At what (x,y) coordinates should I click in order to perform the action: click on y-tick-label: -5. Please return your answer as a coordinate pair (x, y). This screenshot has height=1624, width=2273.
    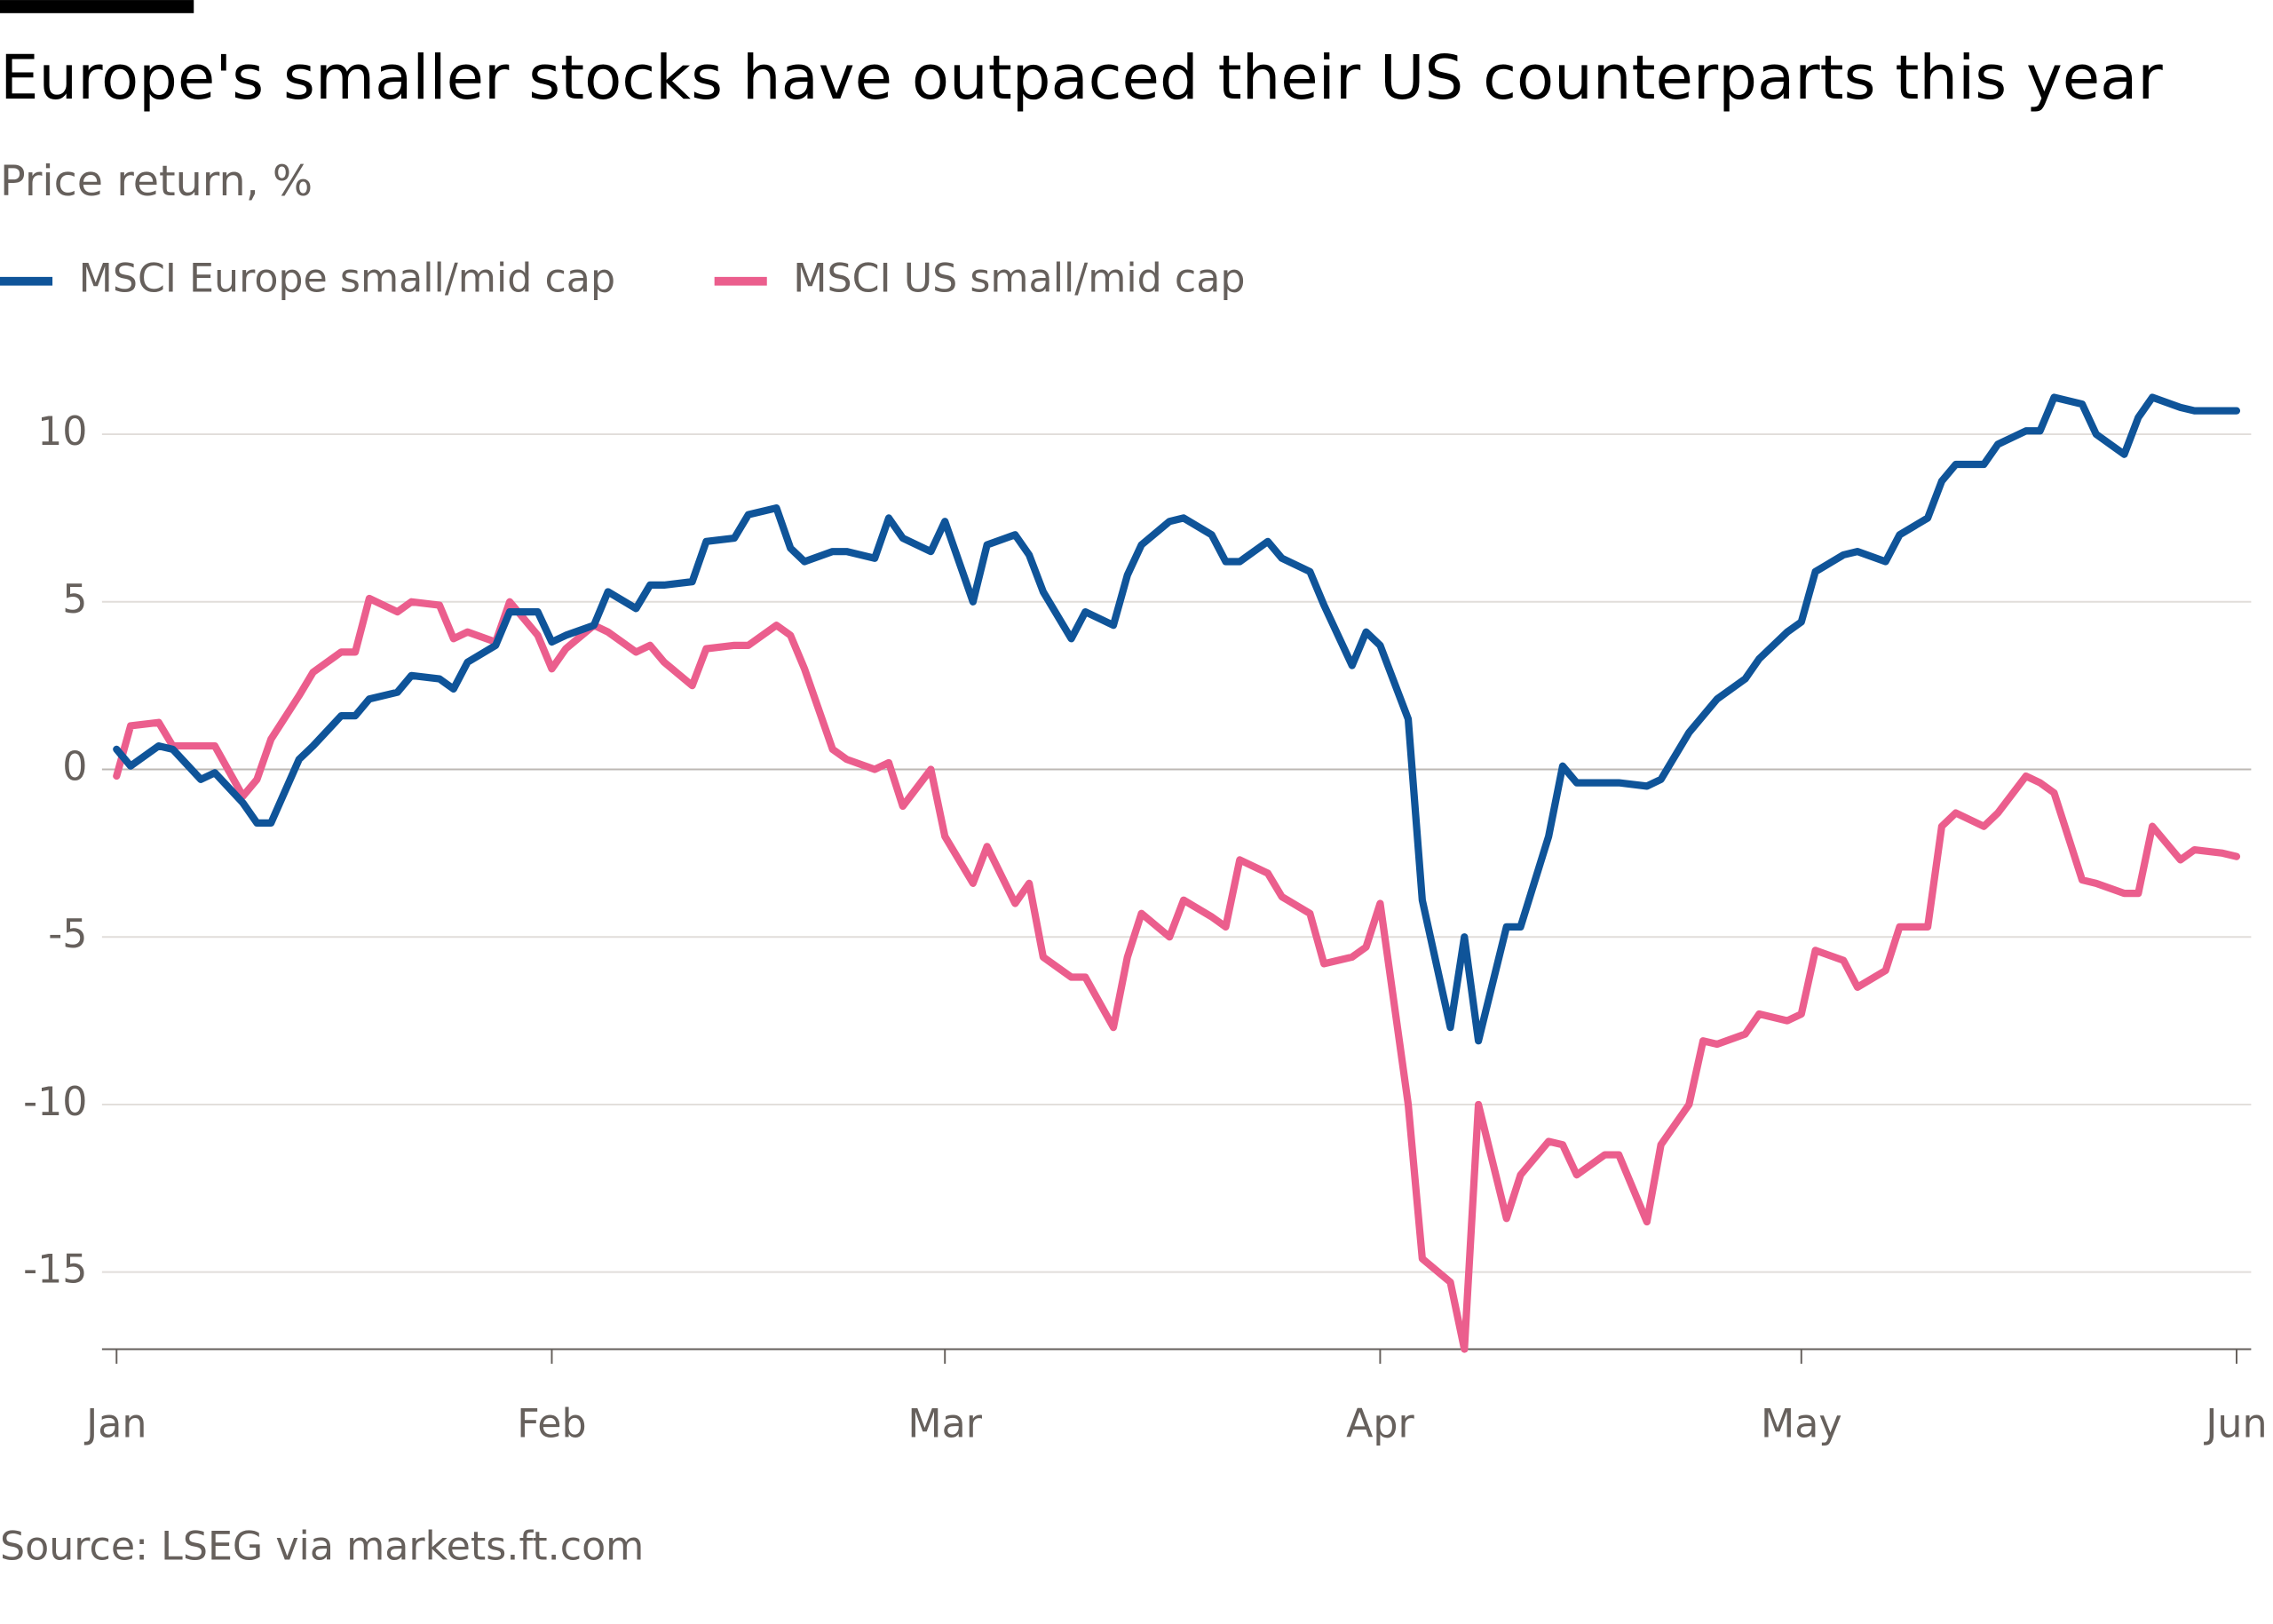
    Looking at the image, I should click on (68, 934).